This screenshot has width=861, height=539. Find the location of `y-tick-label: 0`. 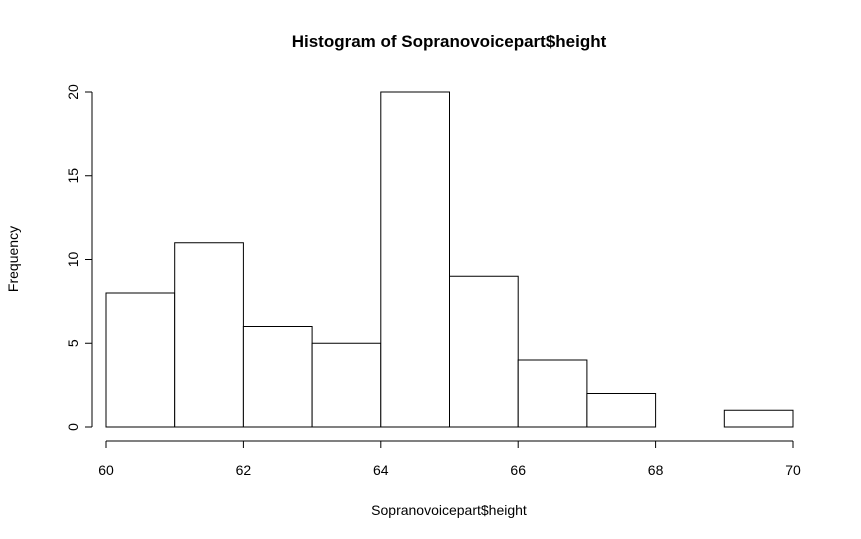

y-tick-label: 0 is located at coordinates (73, 427).